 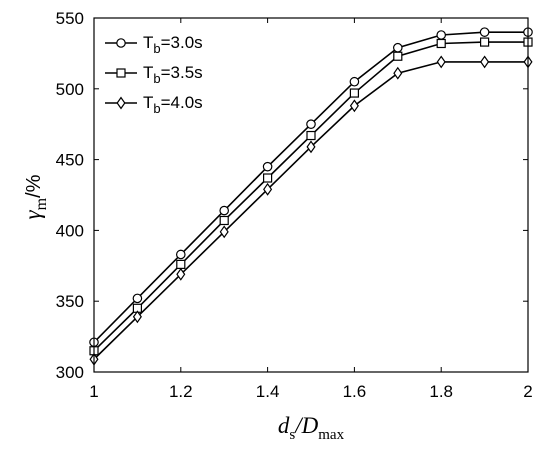 I want to click on y-tick-label: 550, so click(x=70, y=18).